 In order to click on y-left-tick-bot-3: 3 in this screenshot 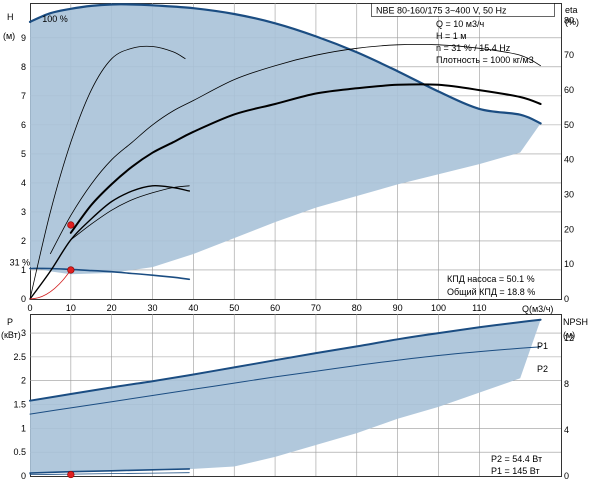, I will do `click(23, 333)`.